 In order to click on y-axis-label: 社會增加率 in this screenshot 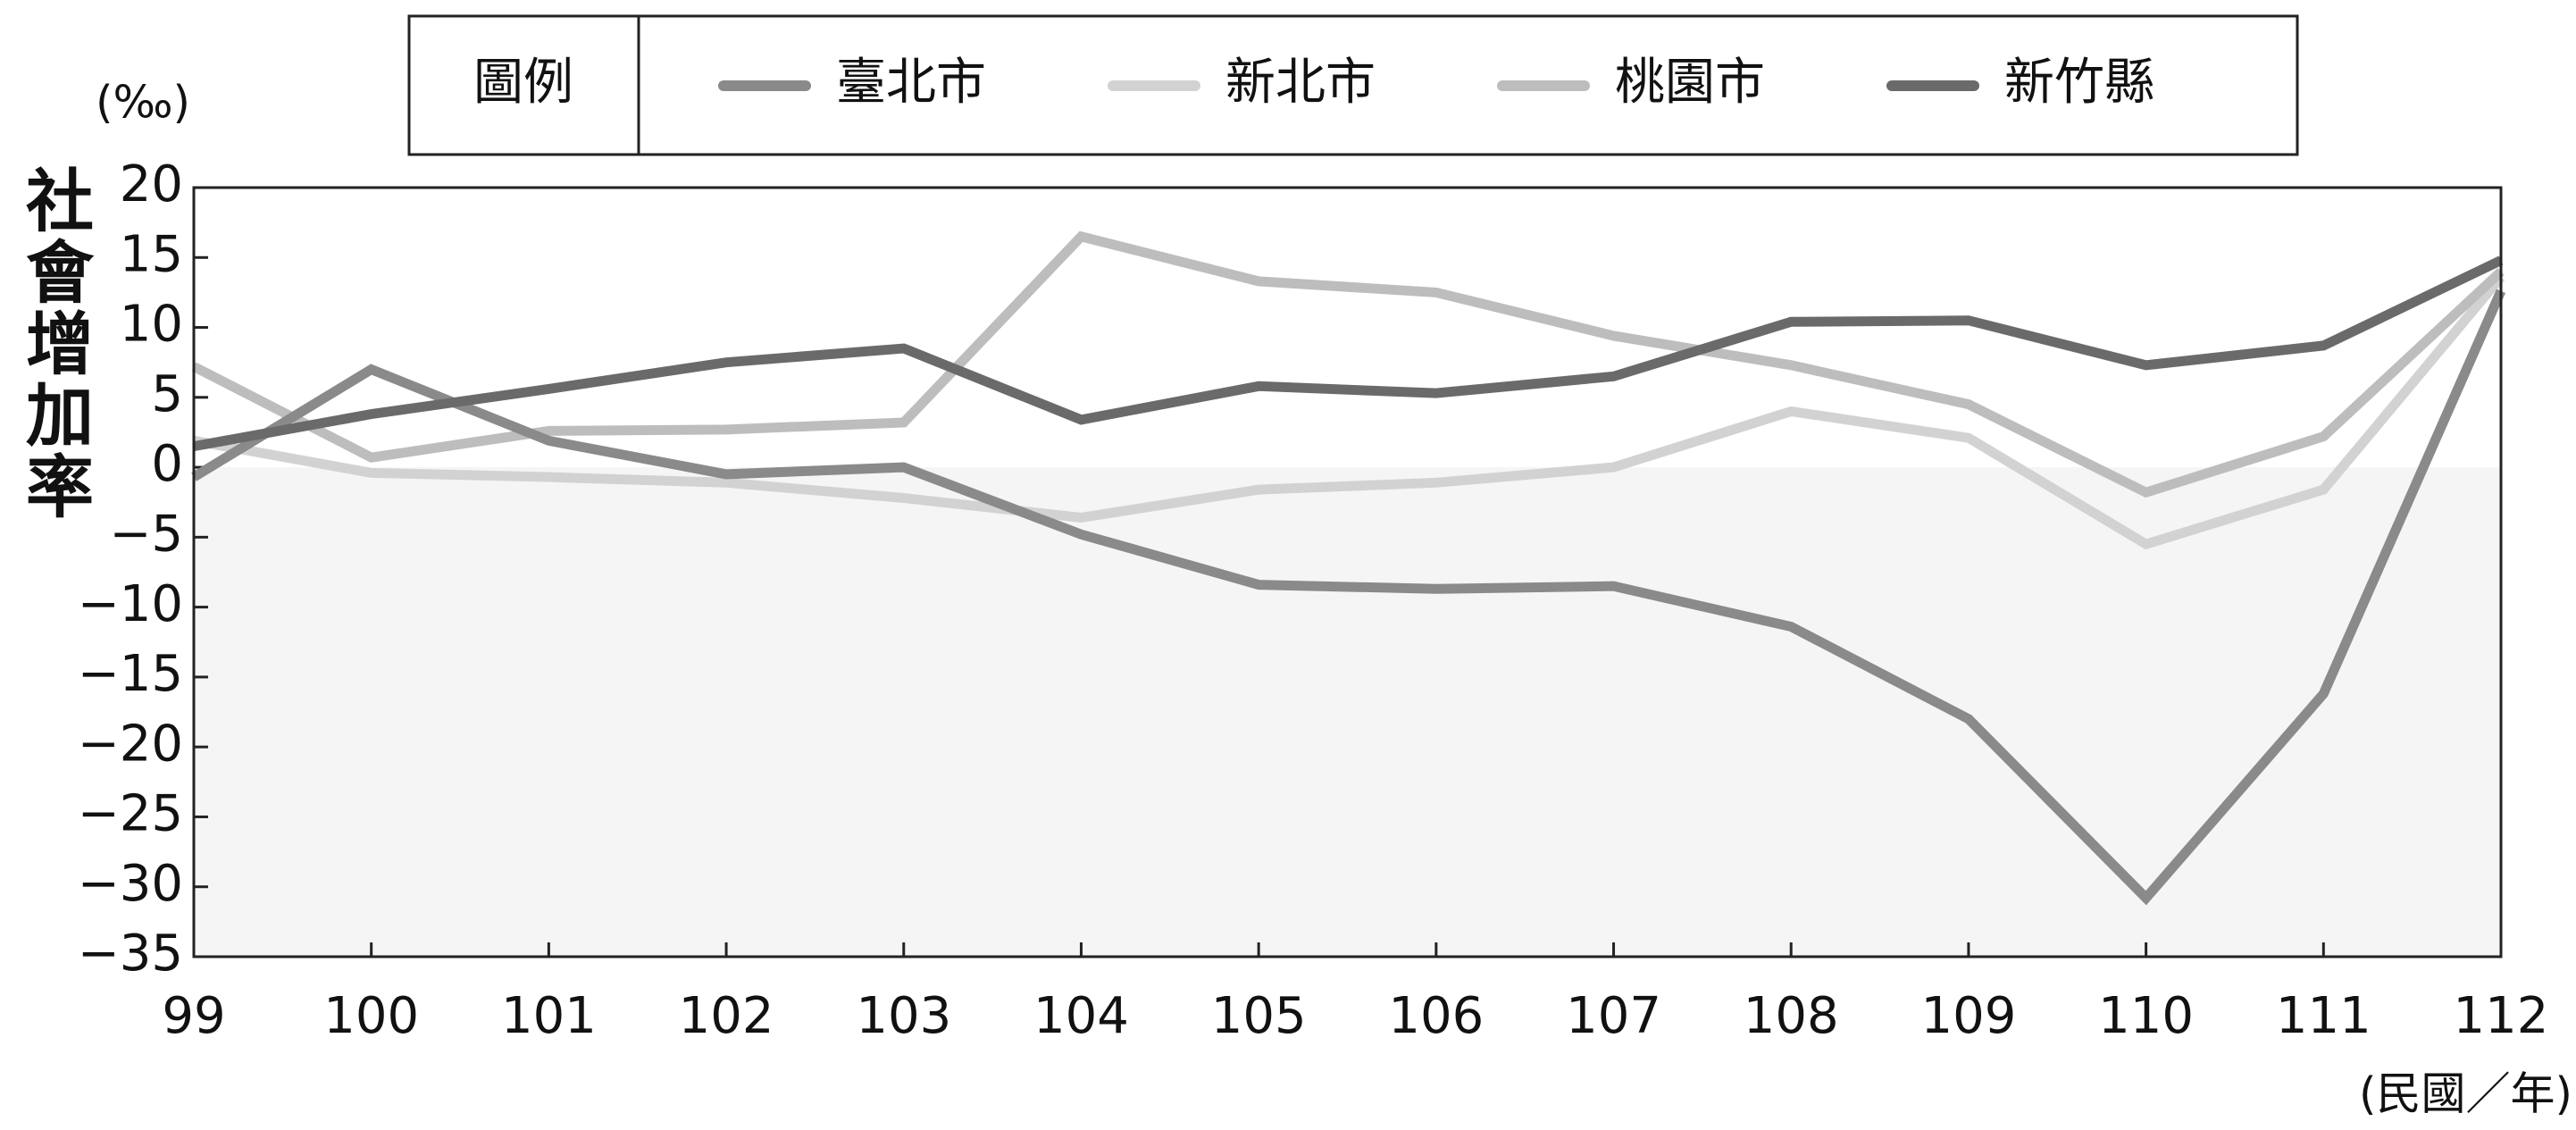, I will do `click(54, 344)`.